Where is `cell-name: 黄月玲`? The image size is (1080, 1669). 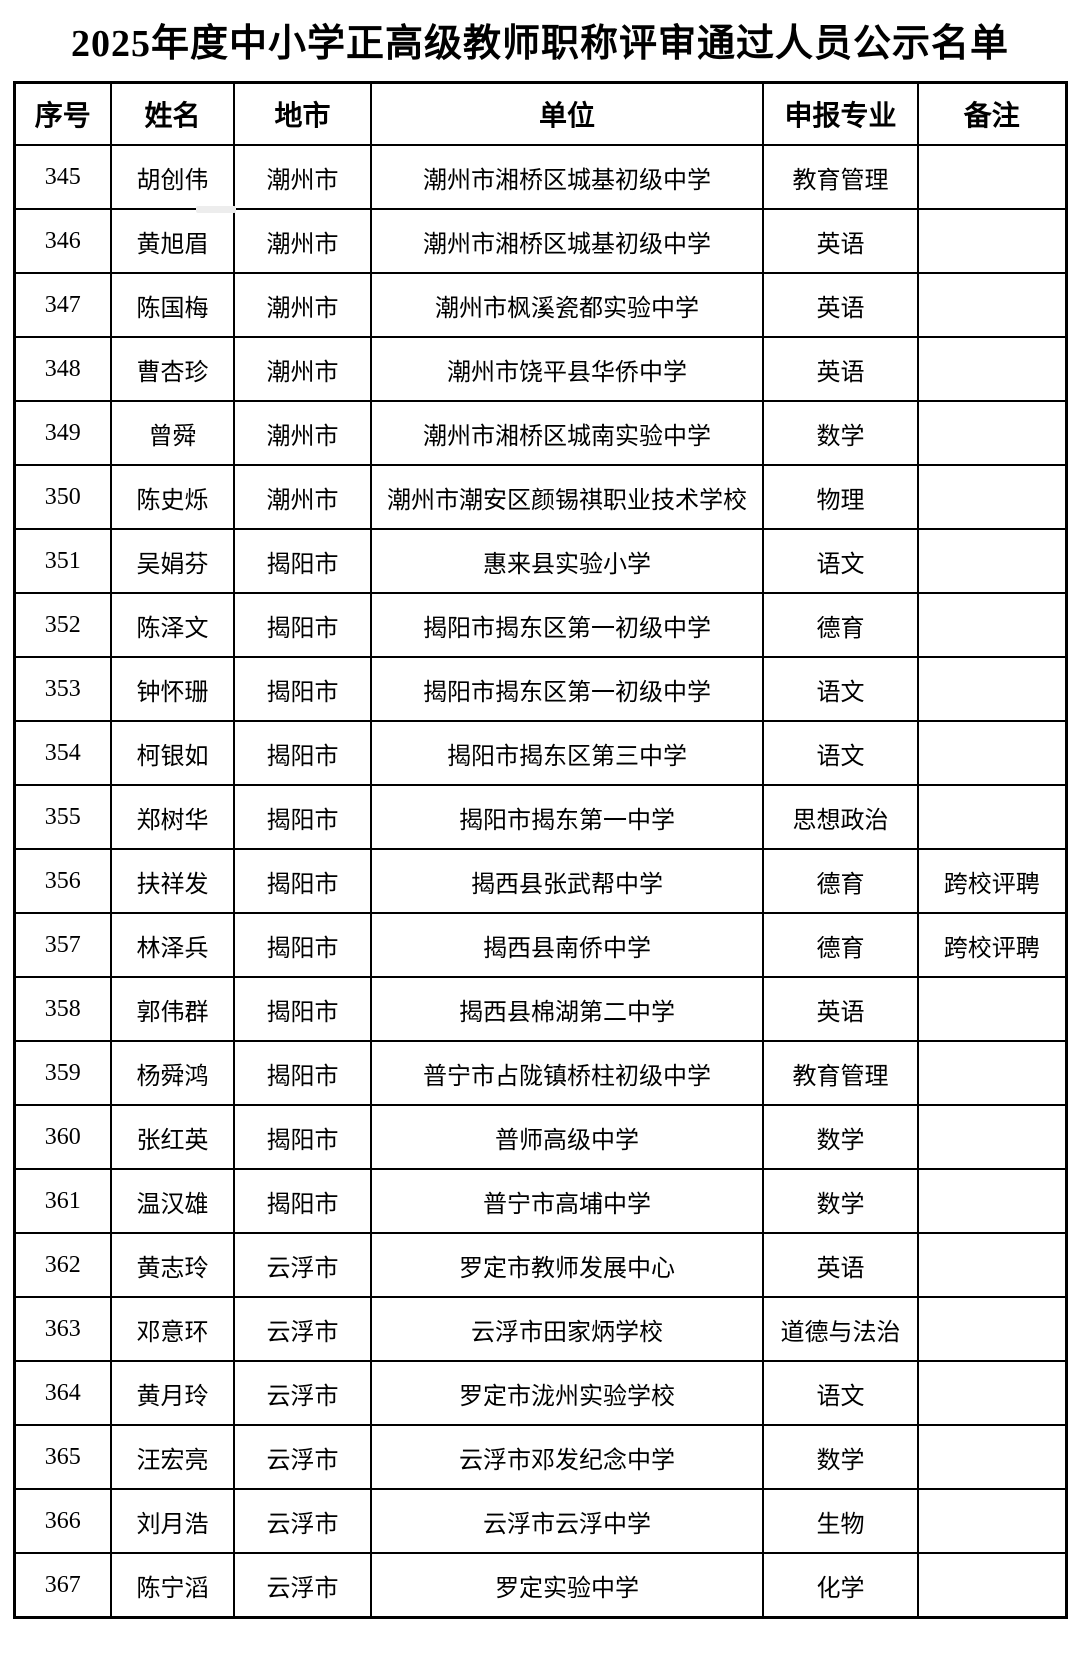
cell-name: 黄月玲 is located at coordinates (172, 1393).